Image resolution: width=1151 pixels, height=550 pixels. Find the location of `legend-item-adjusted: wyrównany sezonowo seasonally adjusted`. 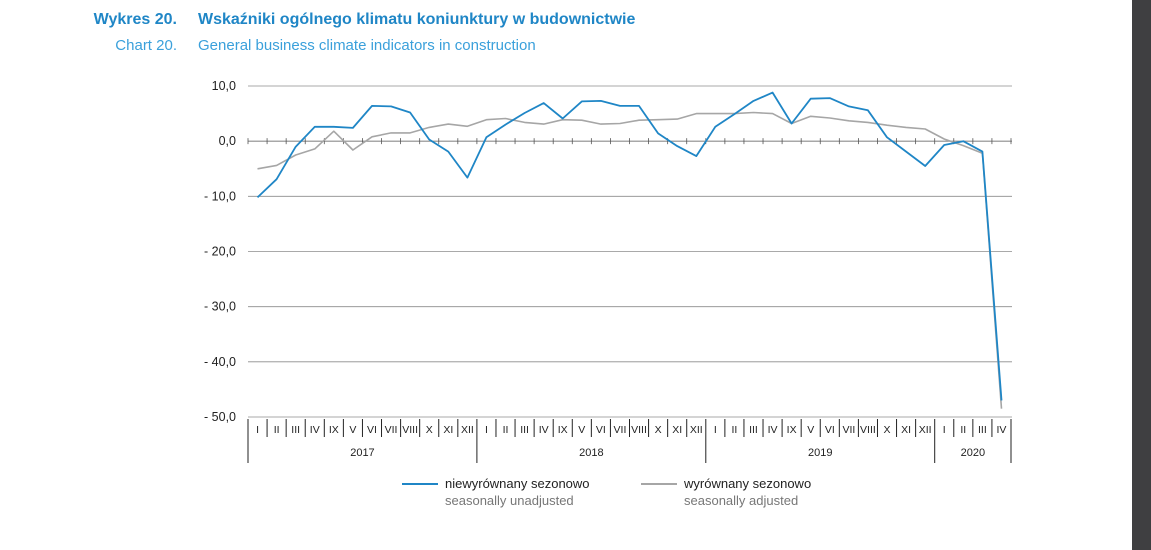

legend-item-adjusted: wyrównany sezonowo seasonally adjusted is located at coordinates (747, 492).